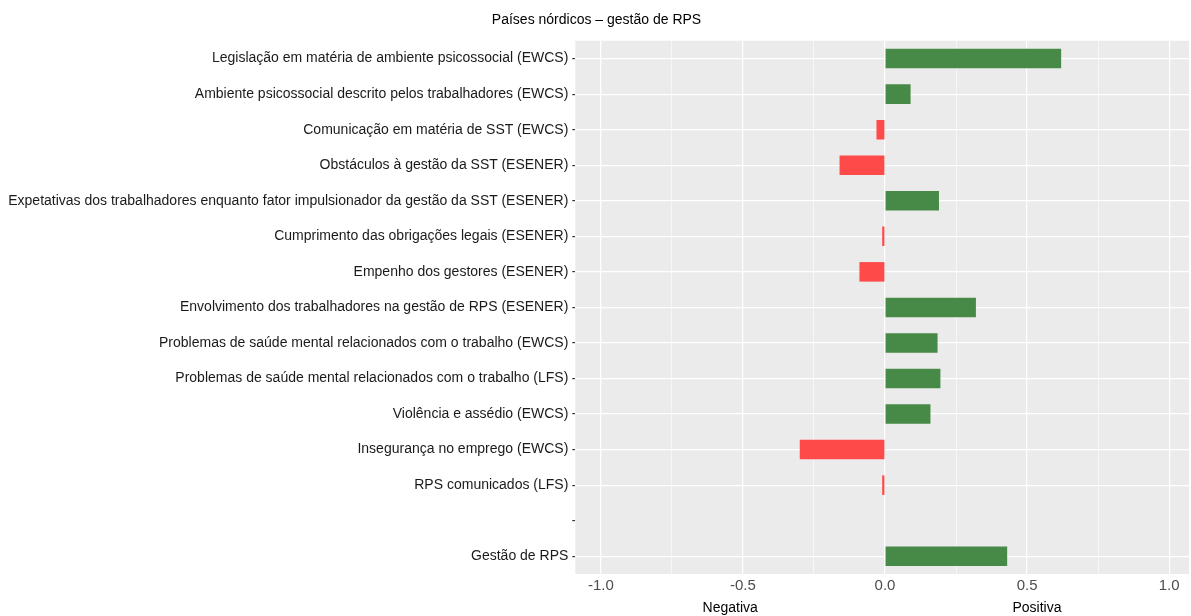  Describe the element at coordinates (596, 19) in the screenshot. I see `chart-title: Países nórdicos – gestão de RPS` at that location.